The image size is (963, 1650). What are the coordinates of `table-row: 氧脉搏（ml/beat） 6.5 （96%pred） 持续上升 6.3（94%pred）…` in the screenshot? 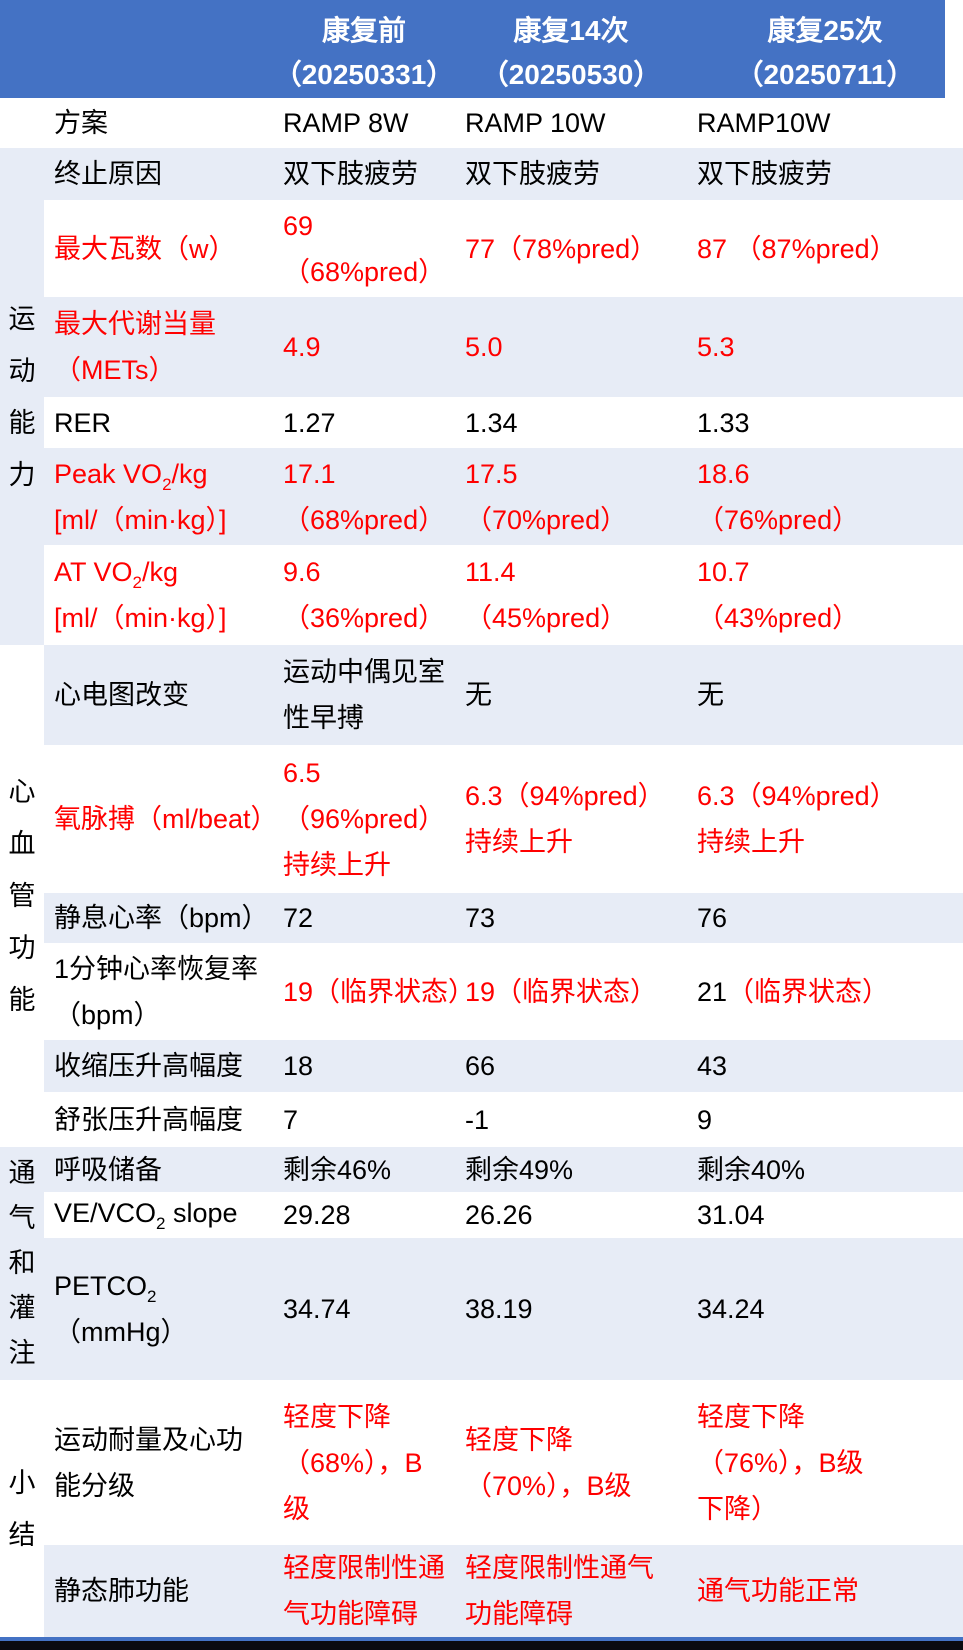 It's located at (481, 819).